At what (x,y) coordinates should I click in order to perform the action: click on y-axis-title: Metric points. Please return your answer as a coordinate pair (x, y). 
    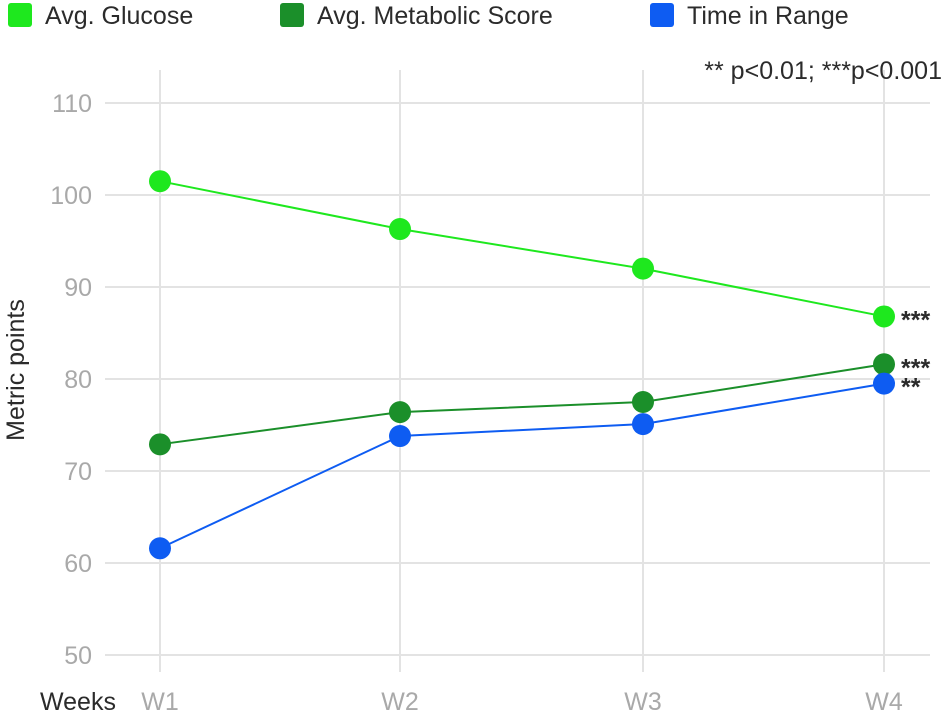
    Looking at the image, I should click on (16, 370).